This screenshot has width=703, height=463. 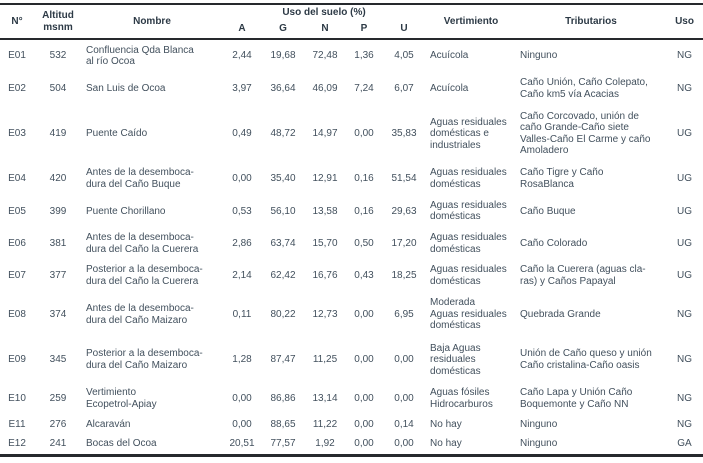 What do you see at coordinates (17, 398) in the screenshot?
I see `cell-num: E10` at bounding box center [17, 398].